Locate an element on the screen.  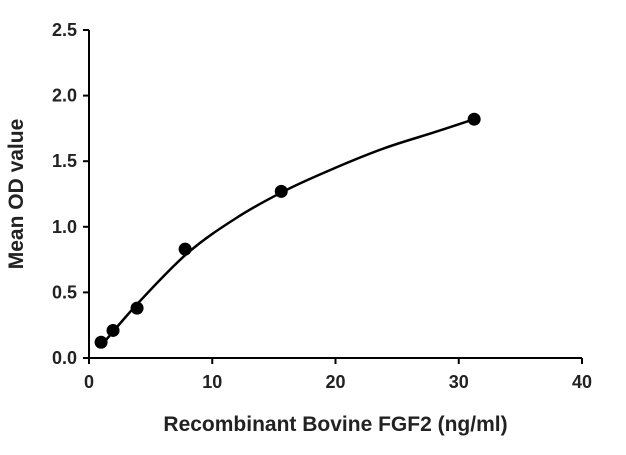
x-axis-title: Recombinant Bovine FGF2 (ng/ml) is located at coordinates (335, 424).